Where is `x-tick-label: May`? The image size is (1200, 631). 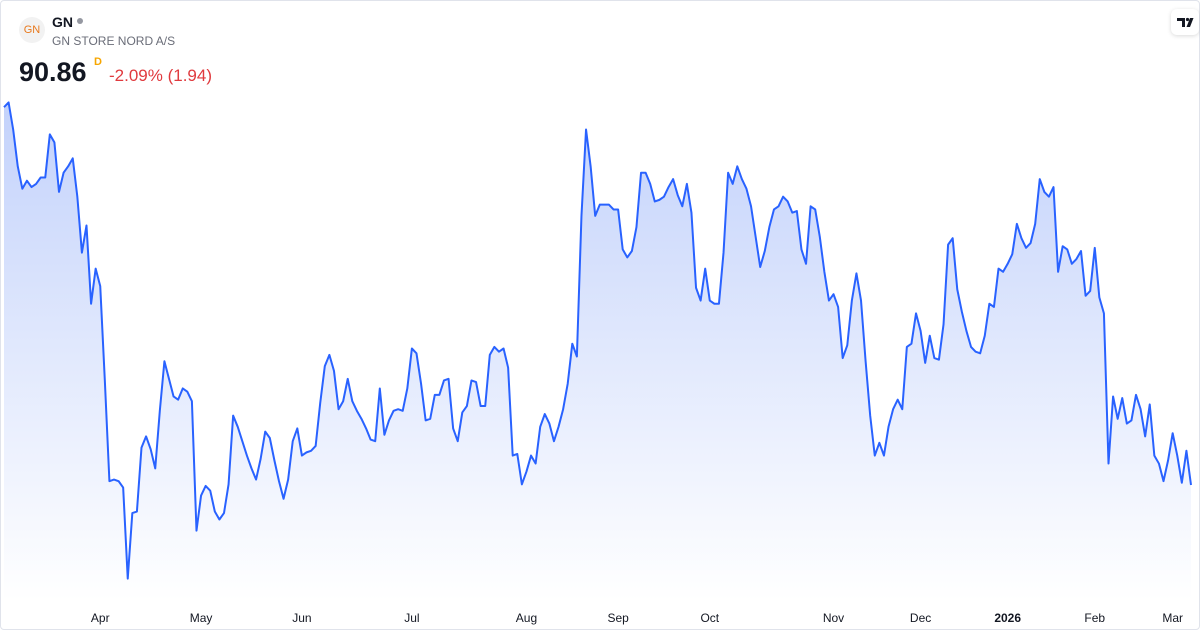 x-tick-label: May is located at coordinates (201, 618).